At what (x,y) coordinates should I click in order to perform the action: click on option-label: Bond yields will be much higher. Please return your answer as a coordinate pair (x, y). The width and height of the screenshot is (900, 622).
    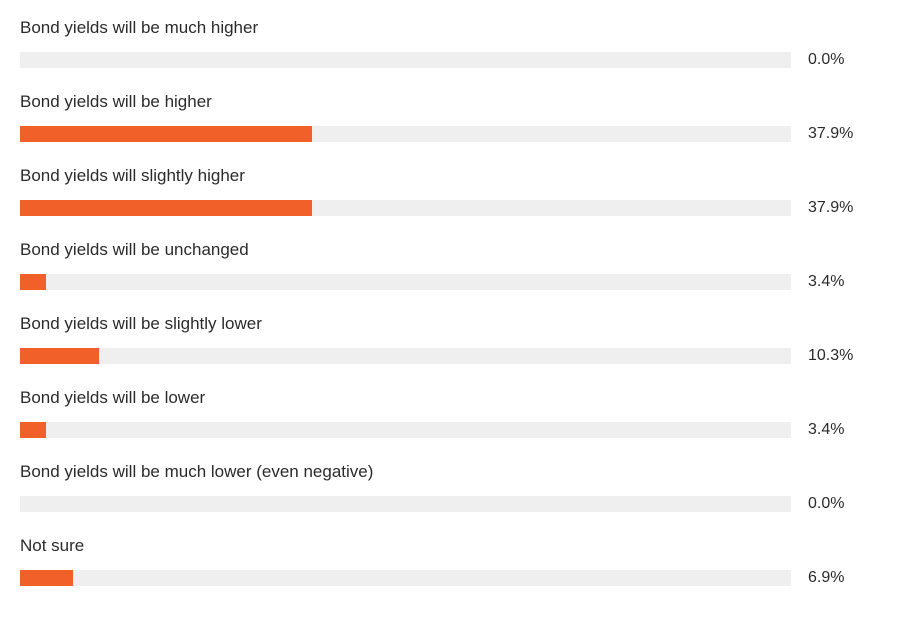
    Looking at the image, I should click on (139, 27).